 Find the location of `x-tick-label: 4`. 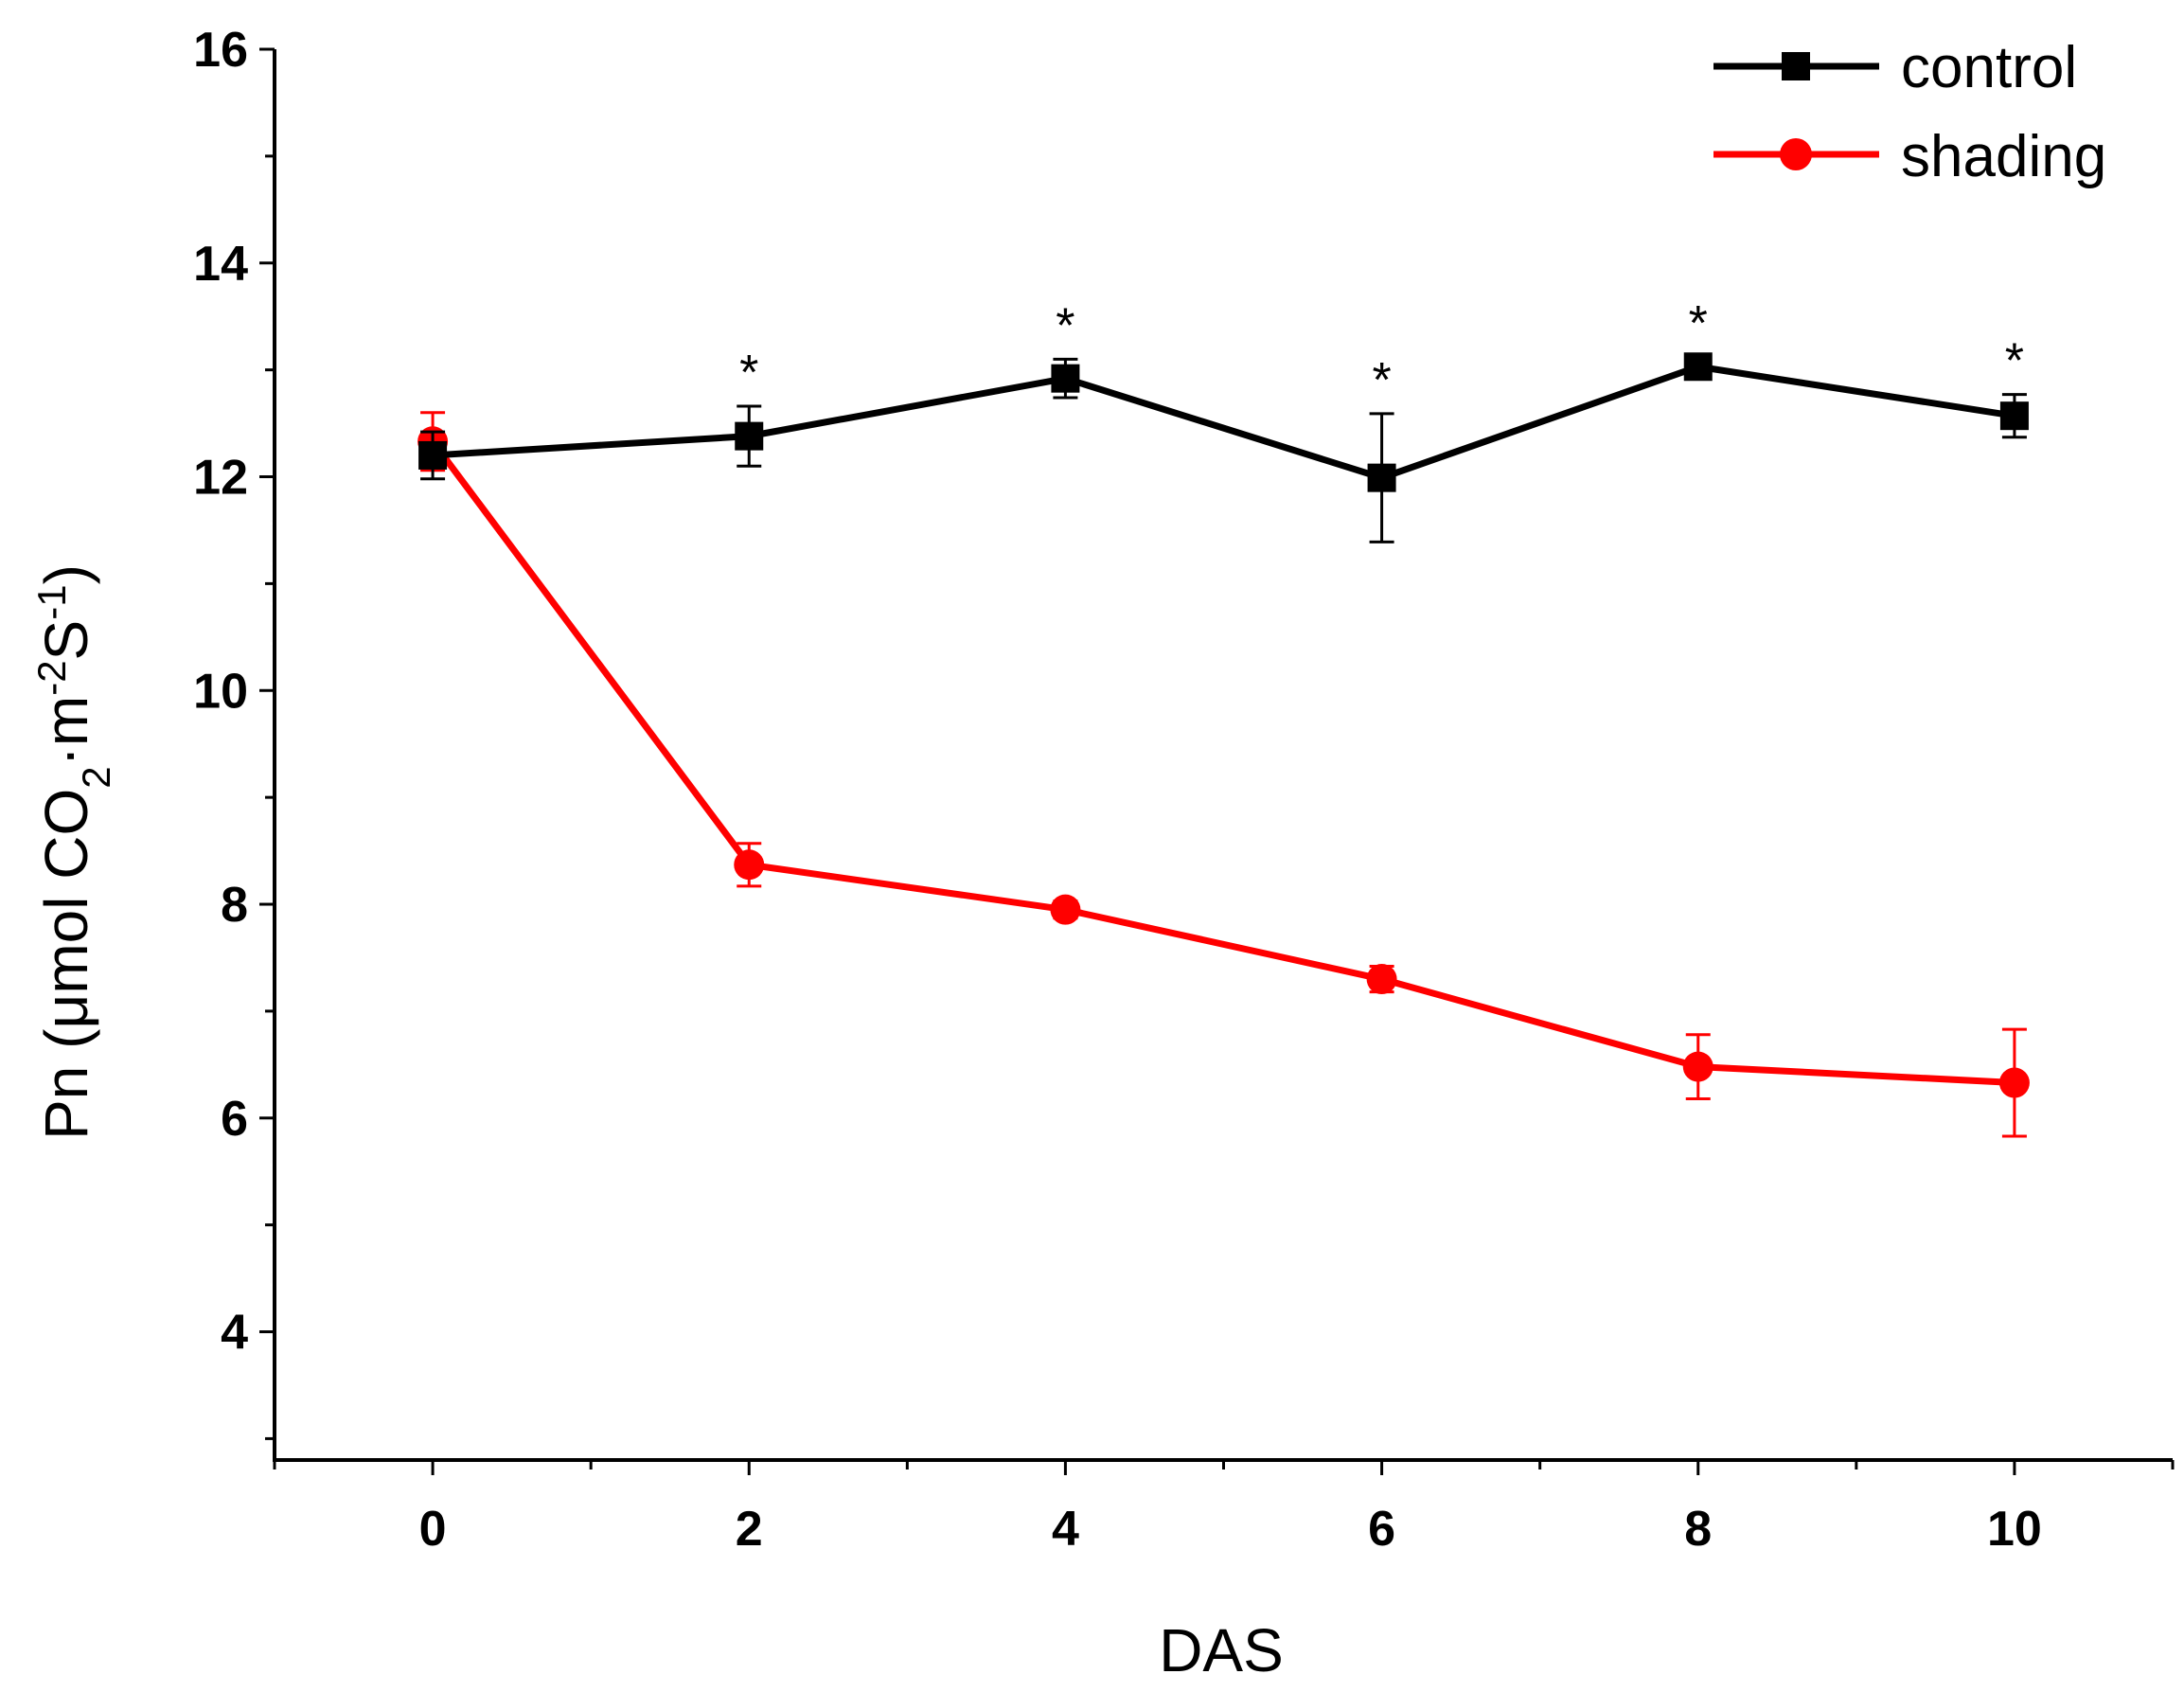

x-tick-label: 4 is located at coordinates (1066, 1529).